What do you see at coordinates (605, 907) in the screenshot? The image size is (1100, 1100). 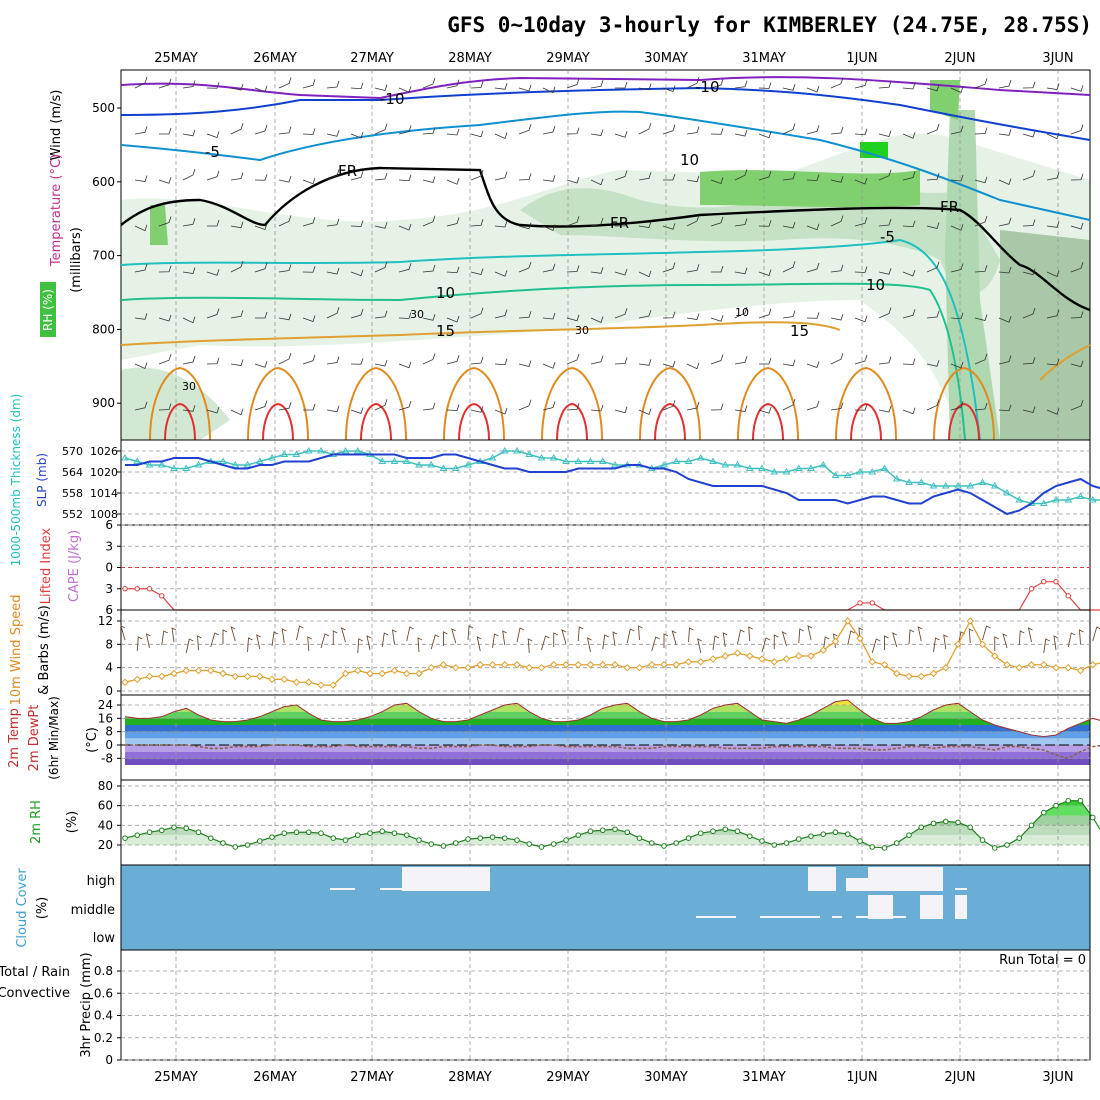 I see `cloud-background` at bounding box center [605, 907].